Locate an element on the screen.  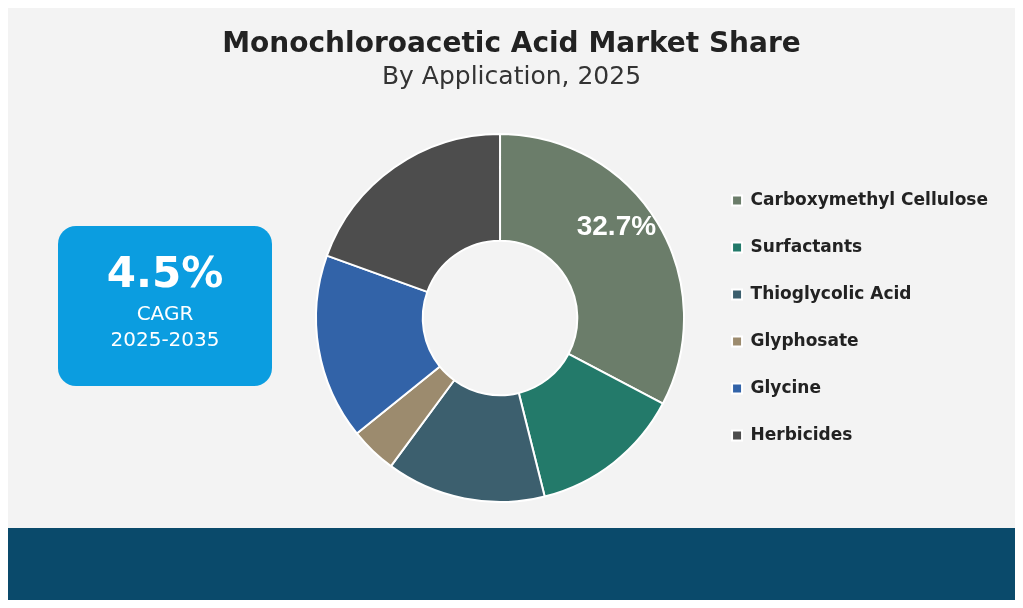
legend-label: Glyphosate is located at coordinates (804, 339).